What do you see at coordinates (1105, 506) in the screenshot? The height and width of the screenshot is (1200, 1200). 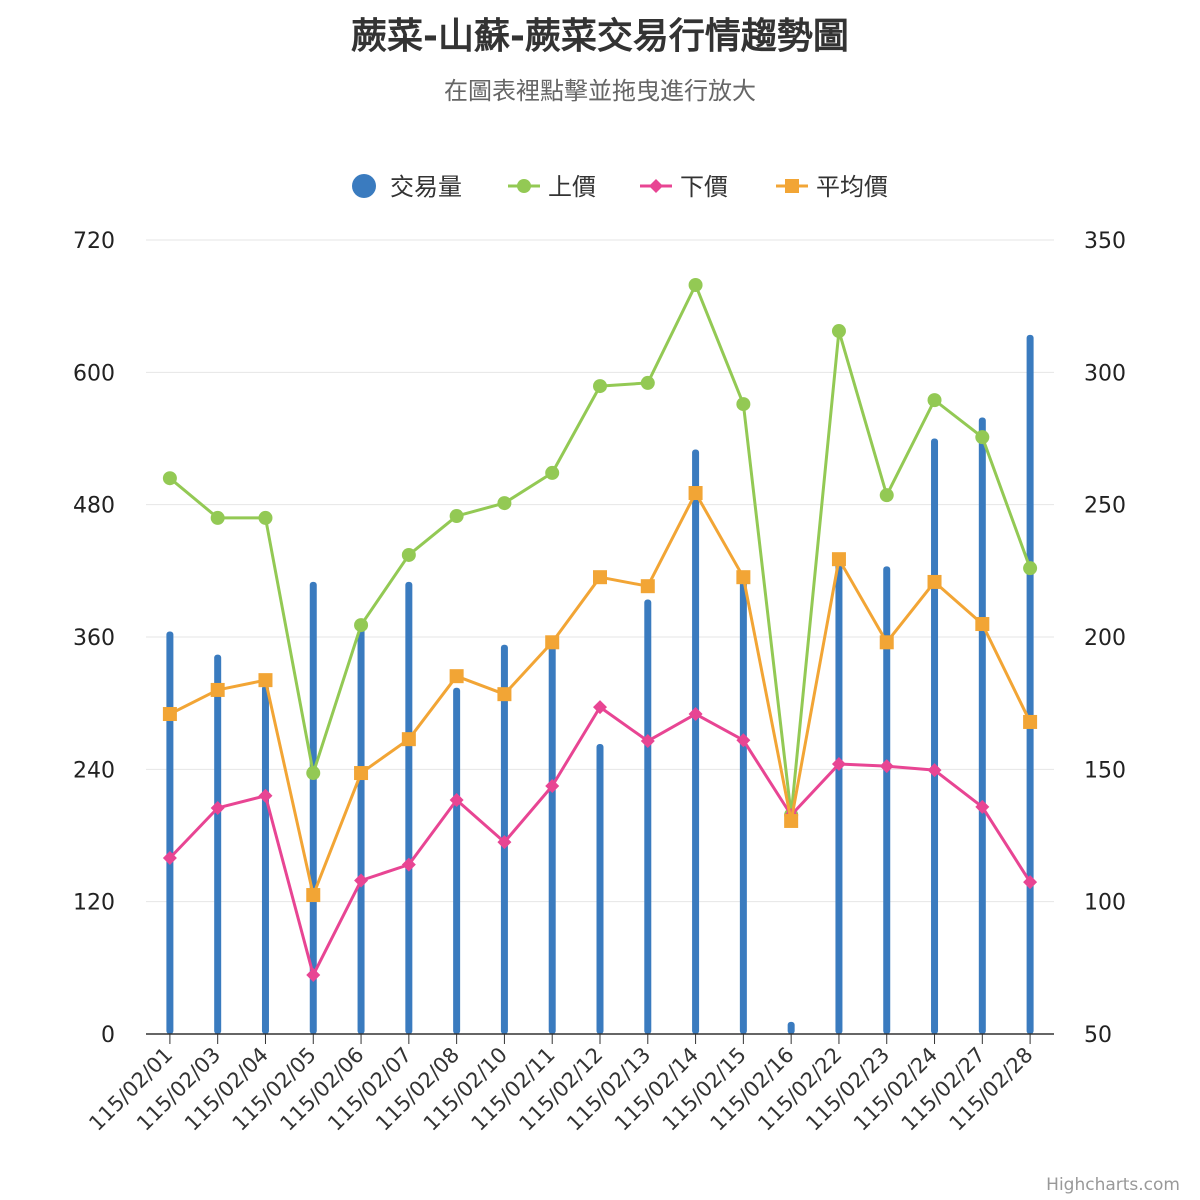 I see `y-right-tick-label: 250` at bounding box center [1105, 506].